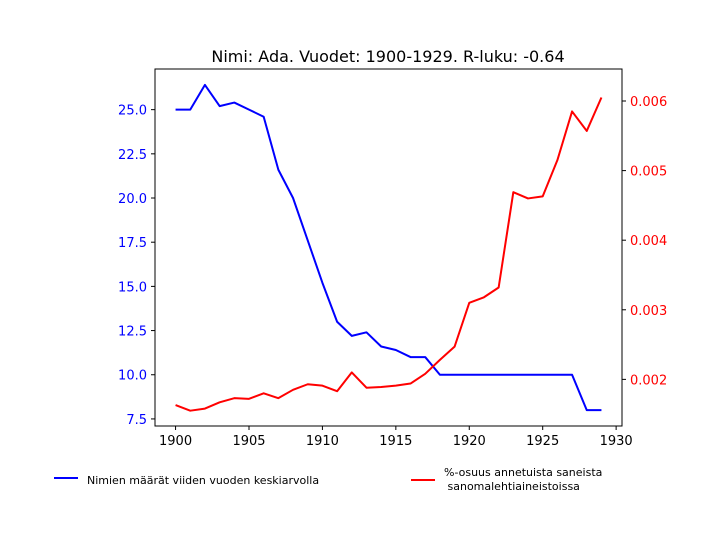 The width and height of the screenshot is (721, 548). Describe the element at coordinates (132, 376) in the screenshot. I see `left-y-tick-label: 10.0` at that location.